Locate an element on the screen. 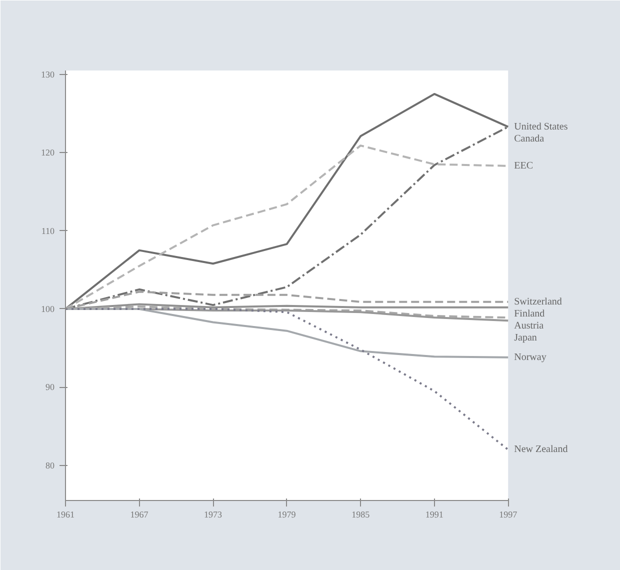  series-label: Switzerland is located at coordinates (538, 302).